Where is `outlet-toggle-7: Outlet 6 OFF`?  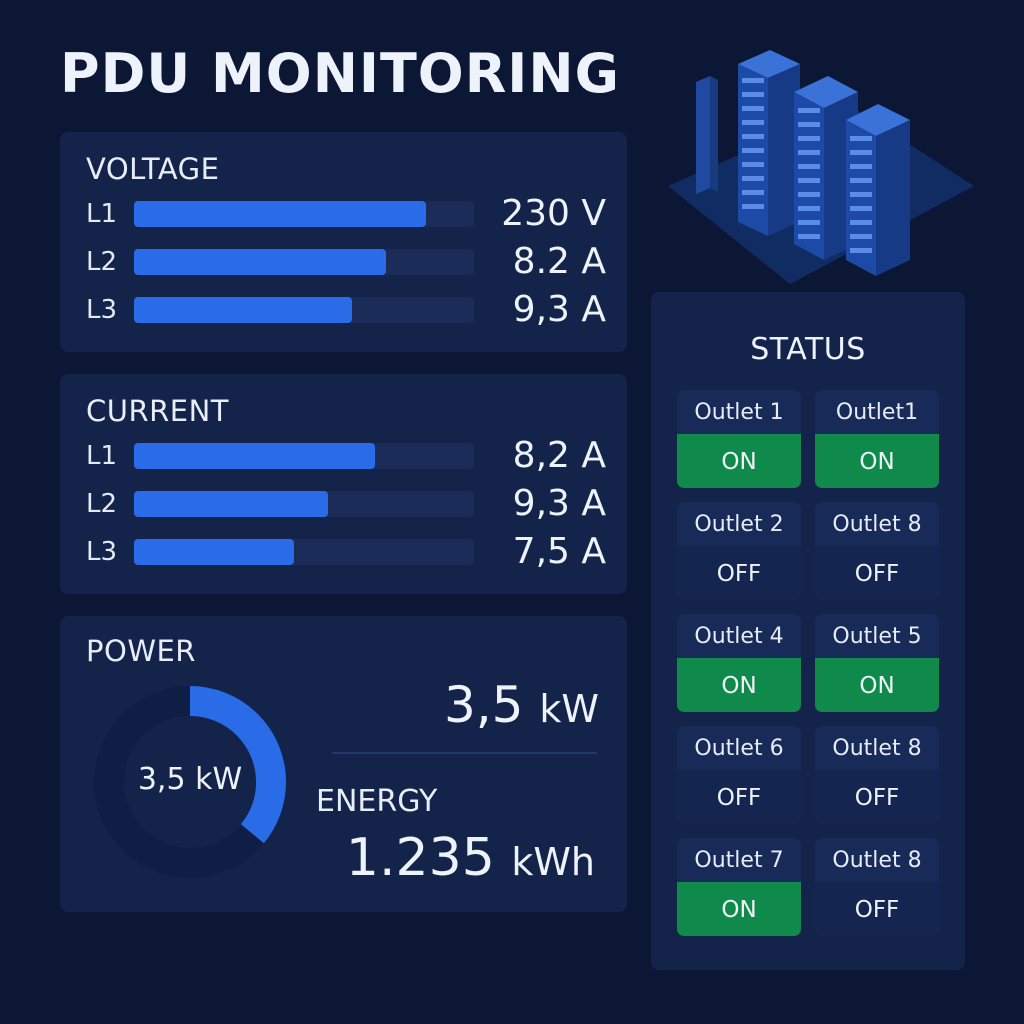
outlet-toggle-7: Outlet 6 OFF is located at coordinates (739, 775).